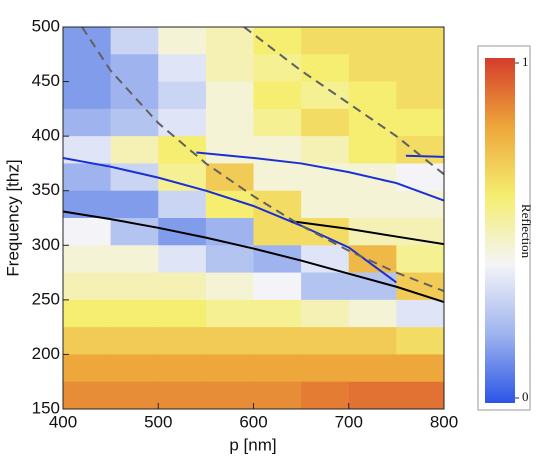 The height and width of the screenshot is (463, 540). What do you see at coordinates (46, 298) in the screenshot?
I see `y-tick-label: 250` at bounding box center [46, 298].